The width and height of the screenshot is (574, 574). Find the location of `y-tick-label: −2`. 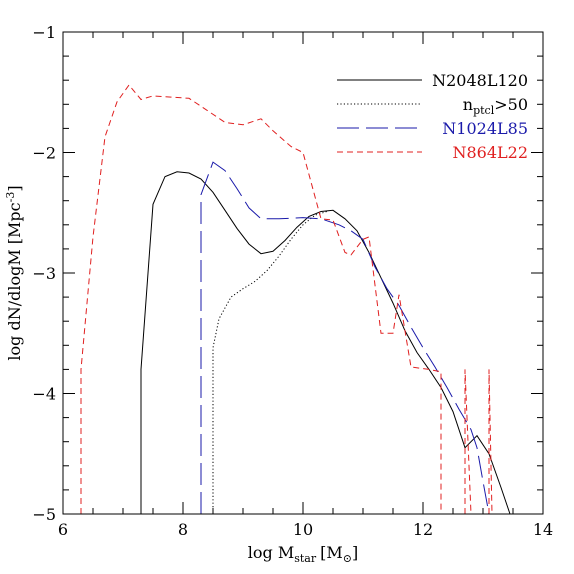

y-tick-label: −2 is located at coordinates (44, 153).